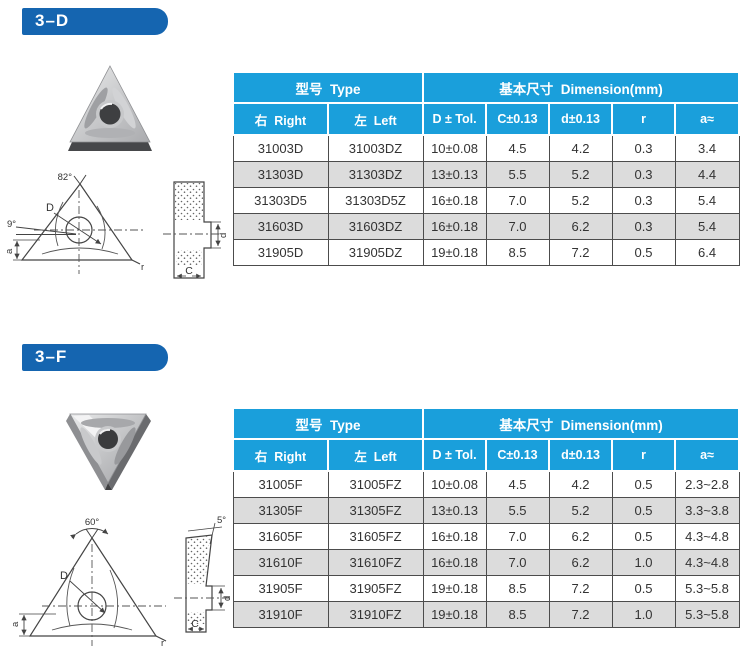  What do you see at coordinates (280, 252) in the screenshot?
I see `table-cell: 31905D` at bounding box center [280, 252].